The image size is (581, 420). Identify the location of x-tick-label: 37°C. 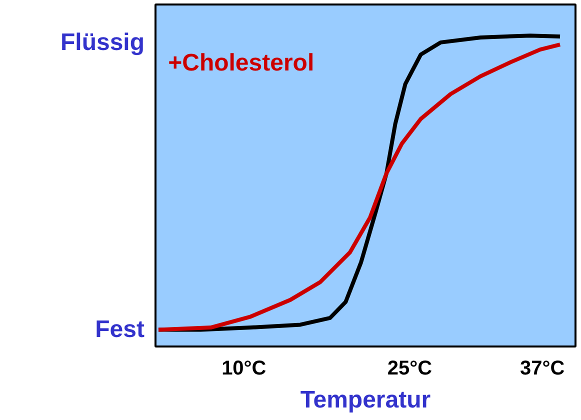
(542, 369).